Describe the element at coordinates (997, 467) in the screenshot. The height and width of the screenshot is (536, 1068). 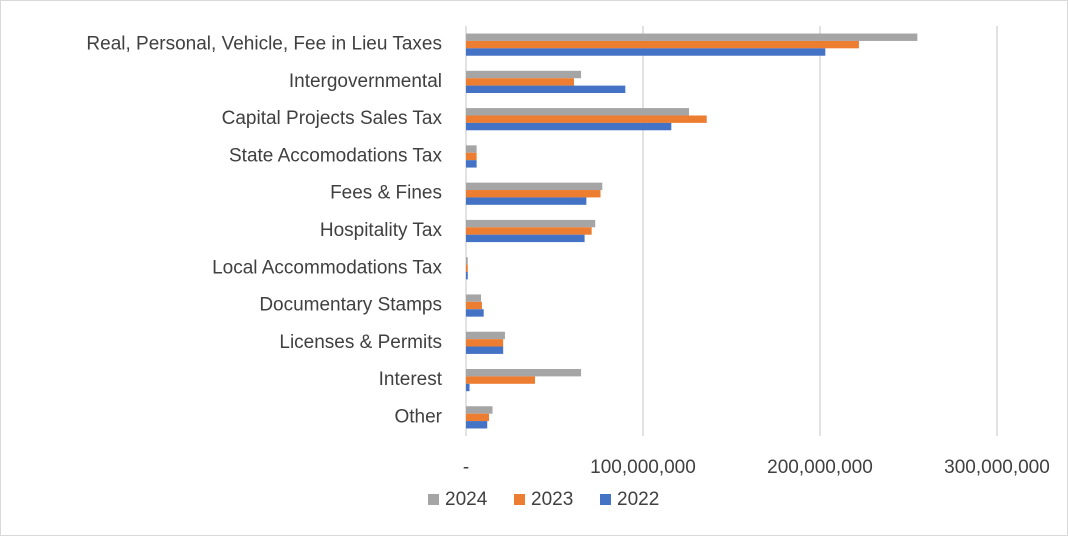
I see `x-tick-label: 300,000,000` at that location.